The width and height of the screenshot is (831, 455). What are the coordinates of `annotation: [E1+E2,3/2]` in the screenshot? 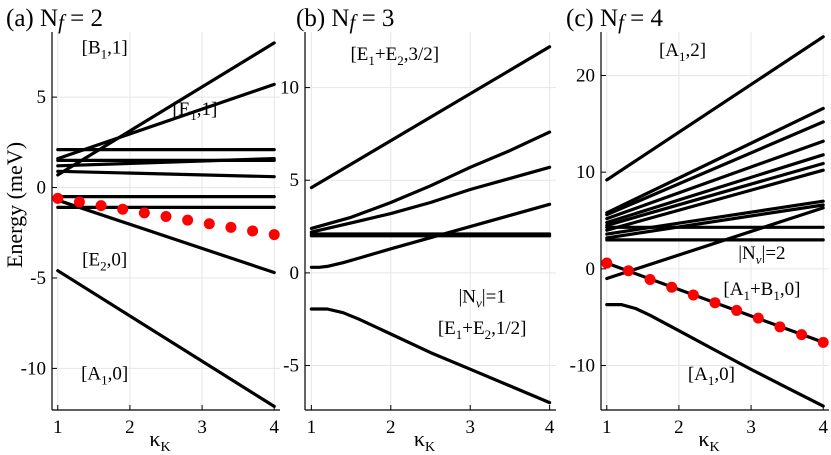 It's located at (394, 56).